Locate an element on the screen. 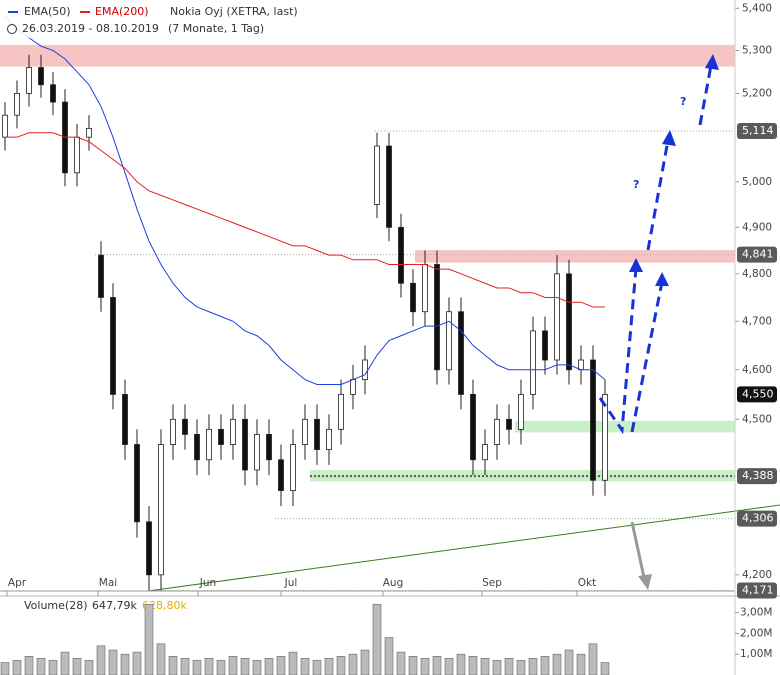  security-name: Nokia Oyj (XETRA, last) is located at coordinates (234, 11).